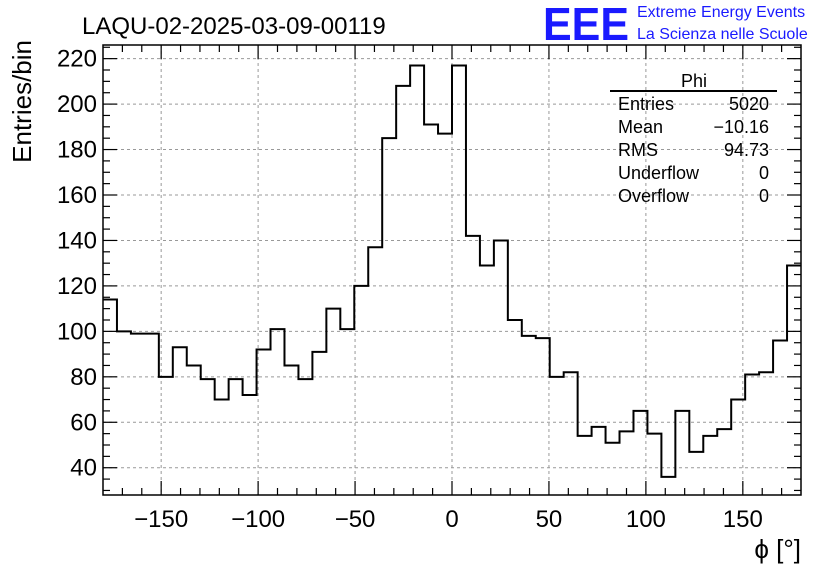 The image size is (836, 572). Describe the element at coordinates (646, 519) in the screenshot. I see `x-tick-label: 100` at that location.